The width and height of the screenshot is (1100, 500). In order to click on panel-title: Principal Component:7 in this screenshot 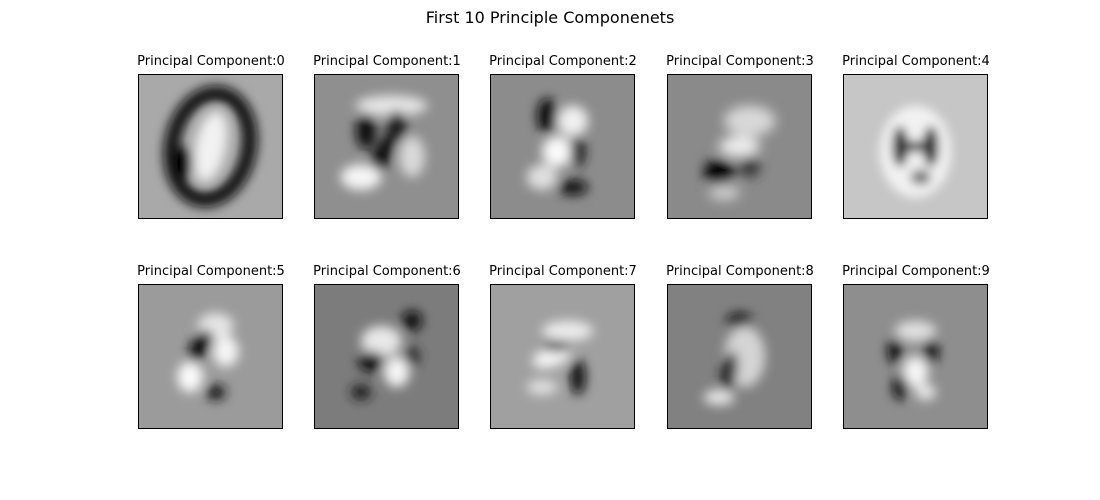, I will do `click(563, 271)`.